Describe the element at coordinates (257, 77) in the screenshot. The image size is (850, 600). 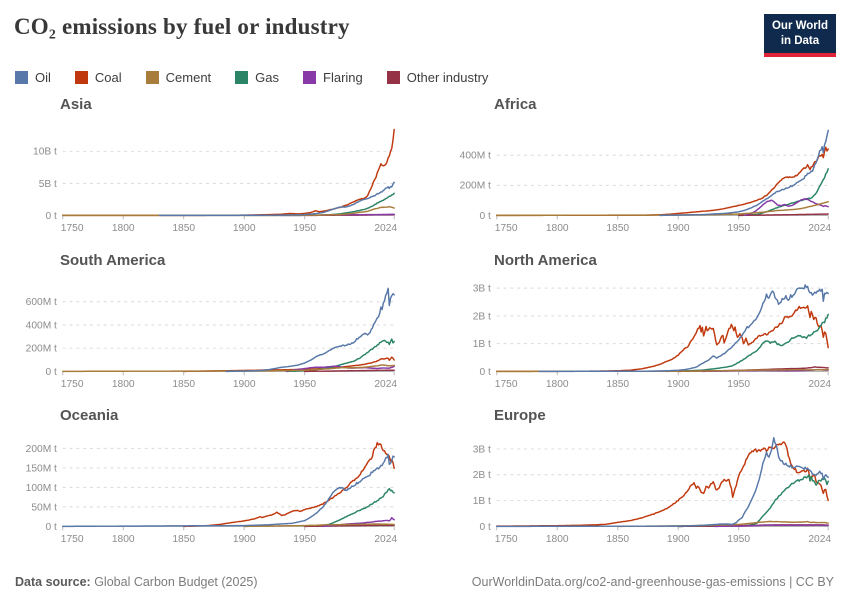
I see `legend-item-gas: Gas` at that location.